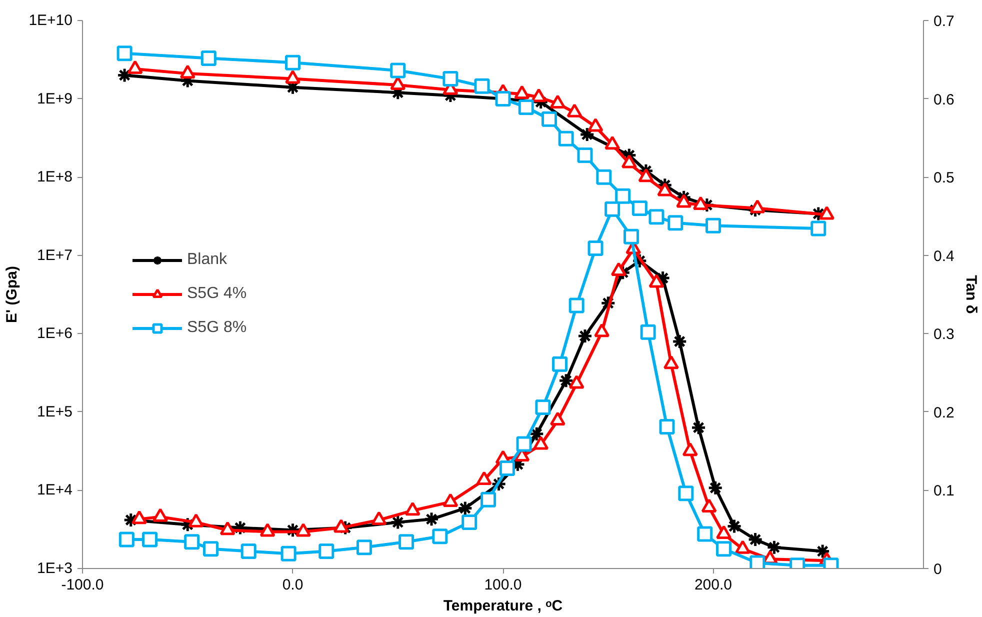 The height and width of the screenshot is (617, 982). Describe the element at coordinates (50, 20) in the screenshot. I see `y-tick-label: 1E+10` at that location.